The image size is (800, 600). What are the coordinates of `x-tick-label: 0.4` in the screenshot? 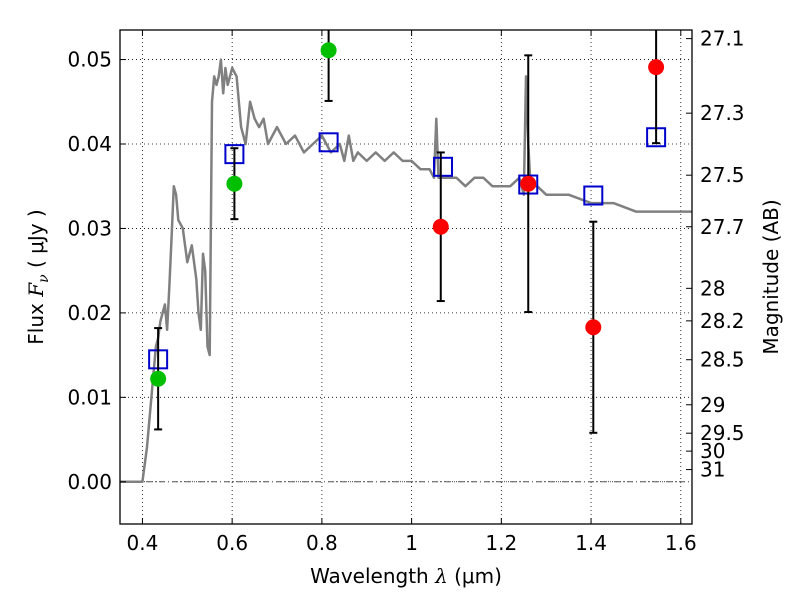 It's located at (143, 543).